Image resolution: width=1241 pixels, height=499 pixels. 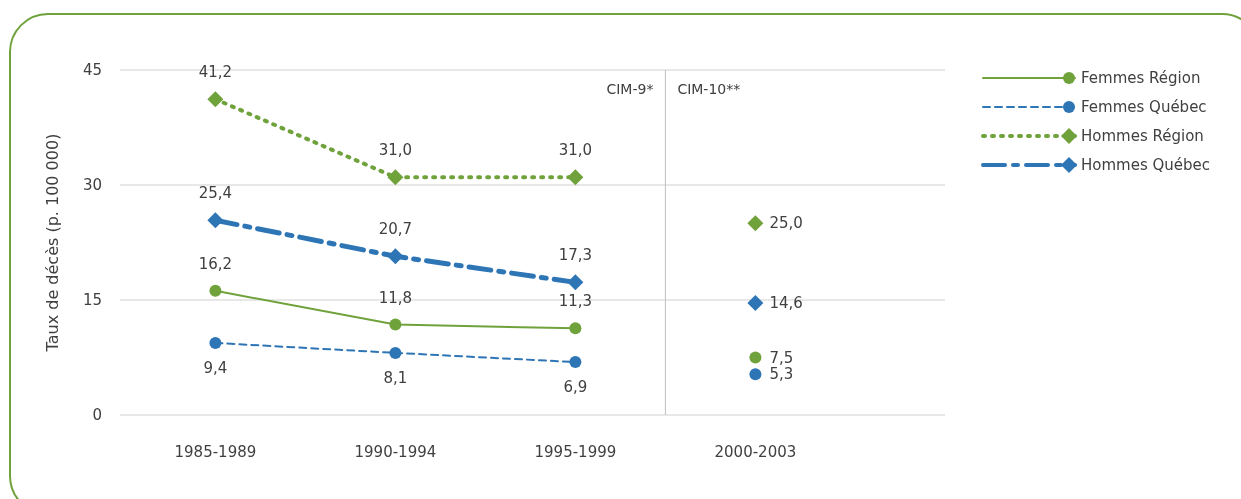 What do you see at coordinates (215, 452) in the screenshot?
I see `x-tick-label: 1985-1989` at bounding box center [215, 452].